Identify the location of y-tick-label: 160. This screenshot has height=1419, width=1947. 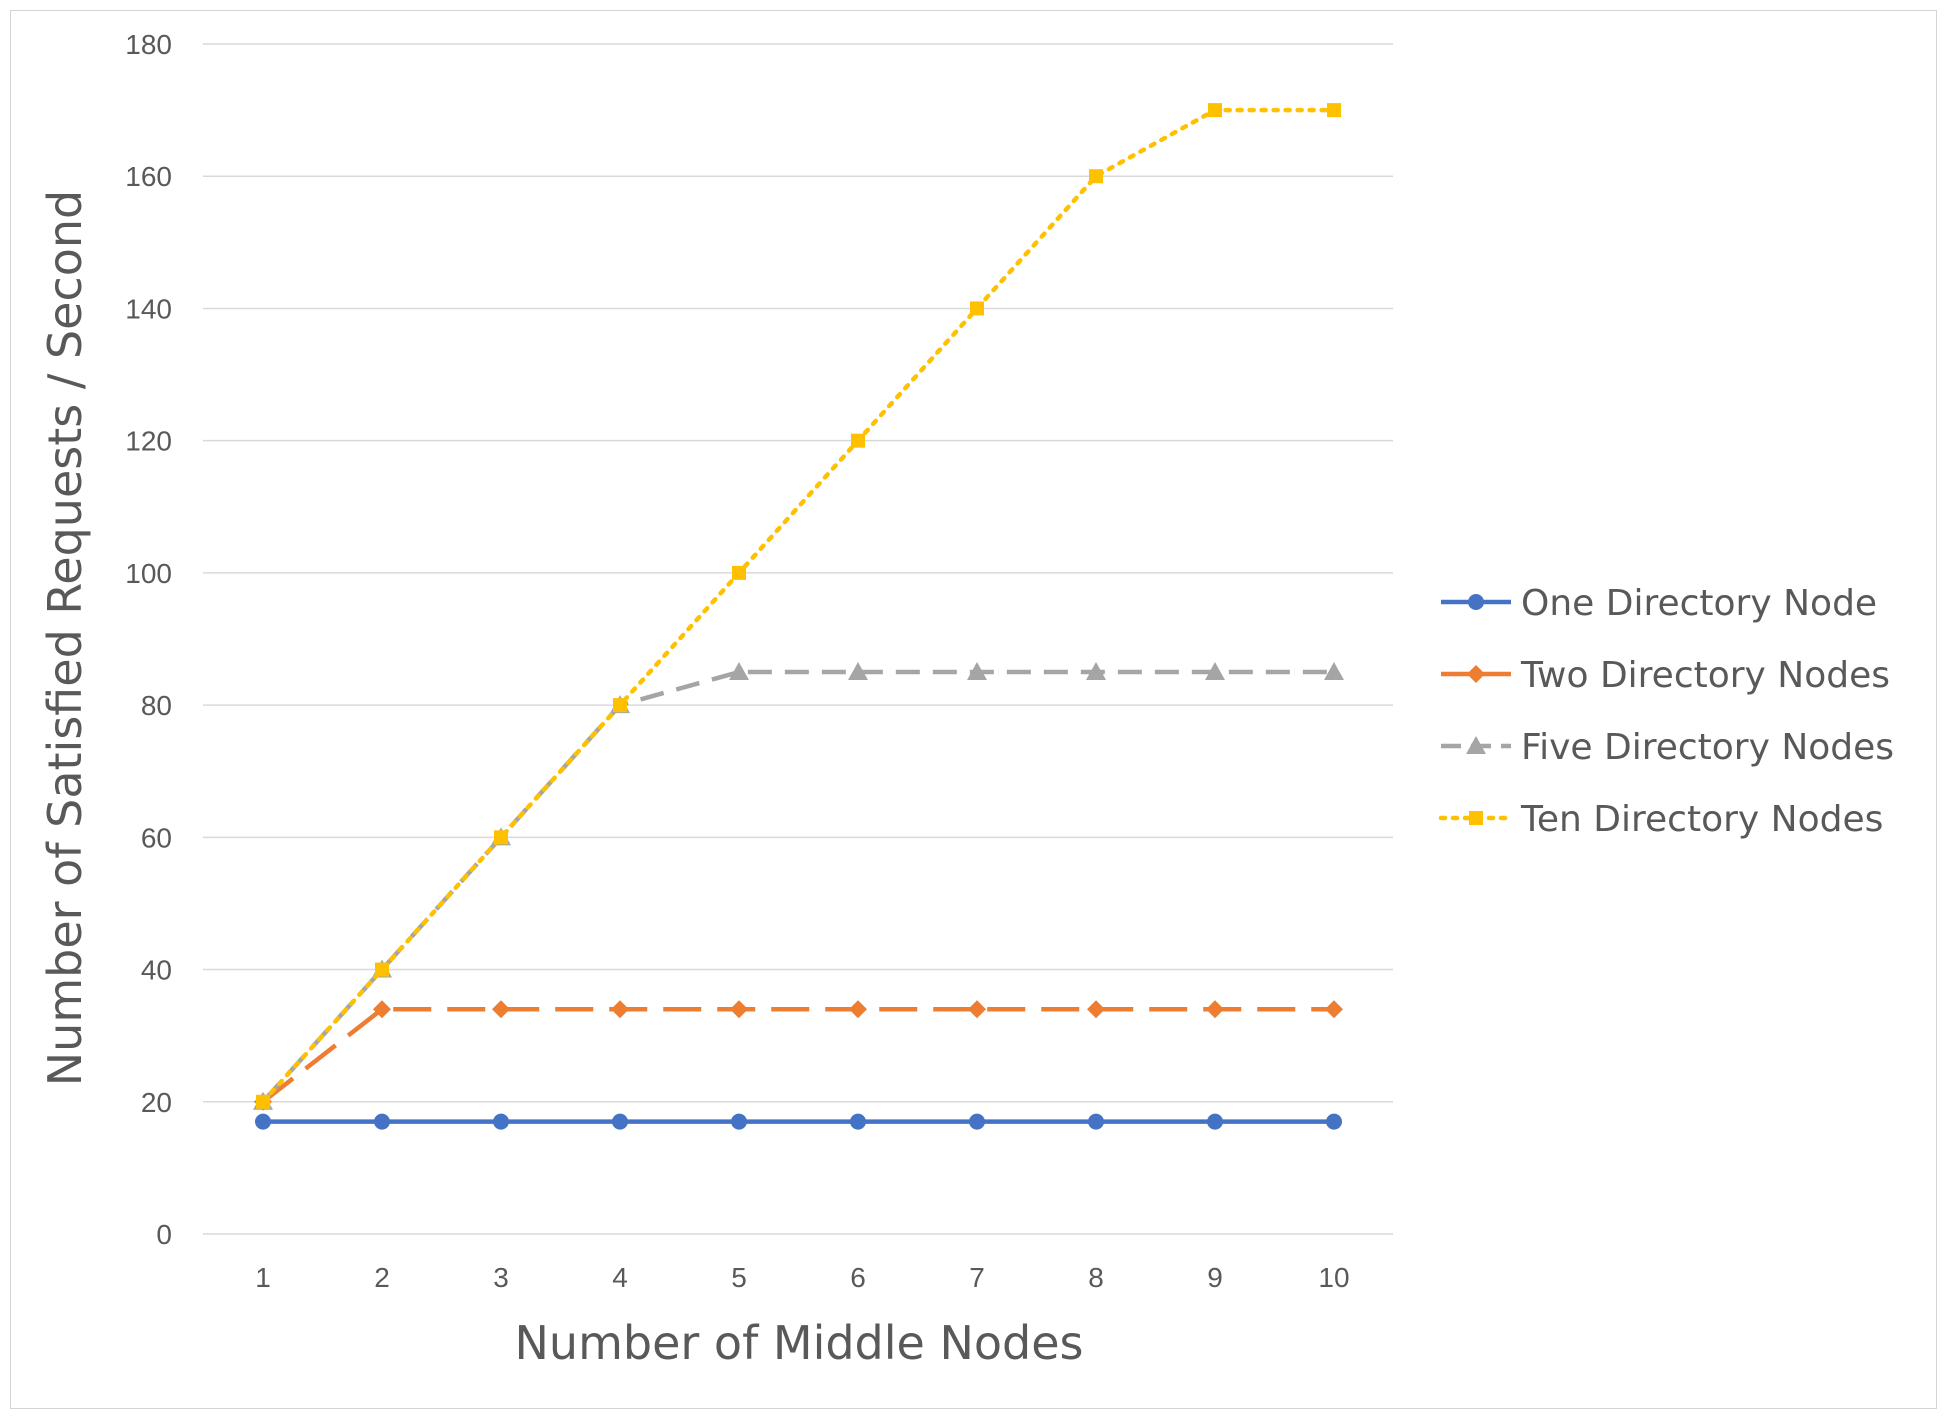
(148, 176).